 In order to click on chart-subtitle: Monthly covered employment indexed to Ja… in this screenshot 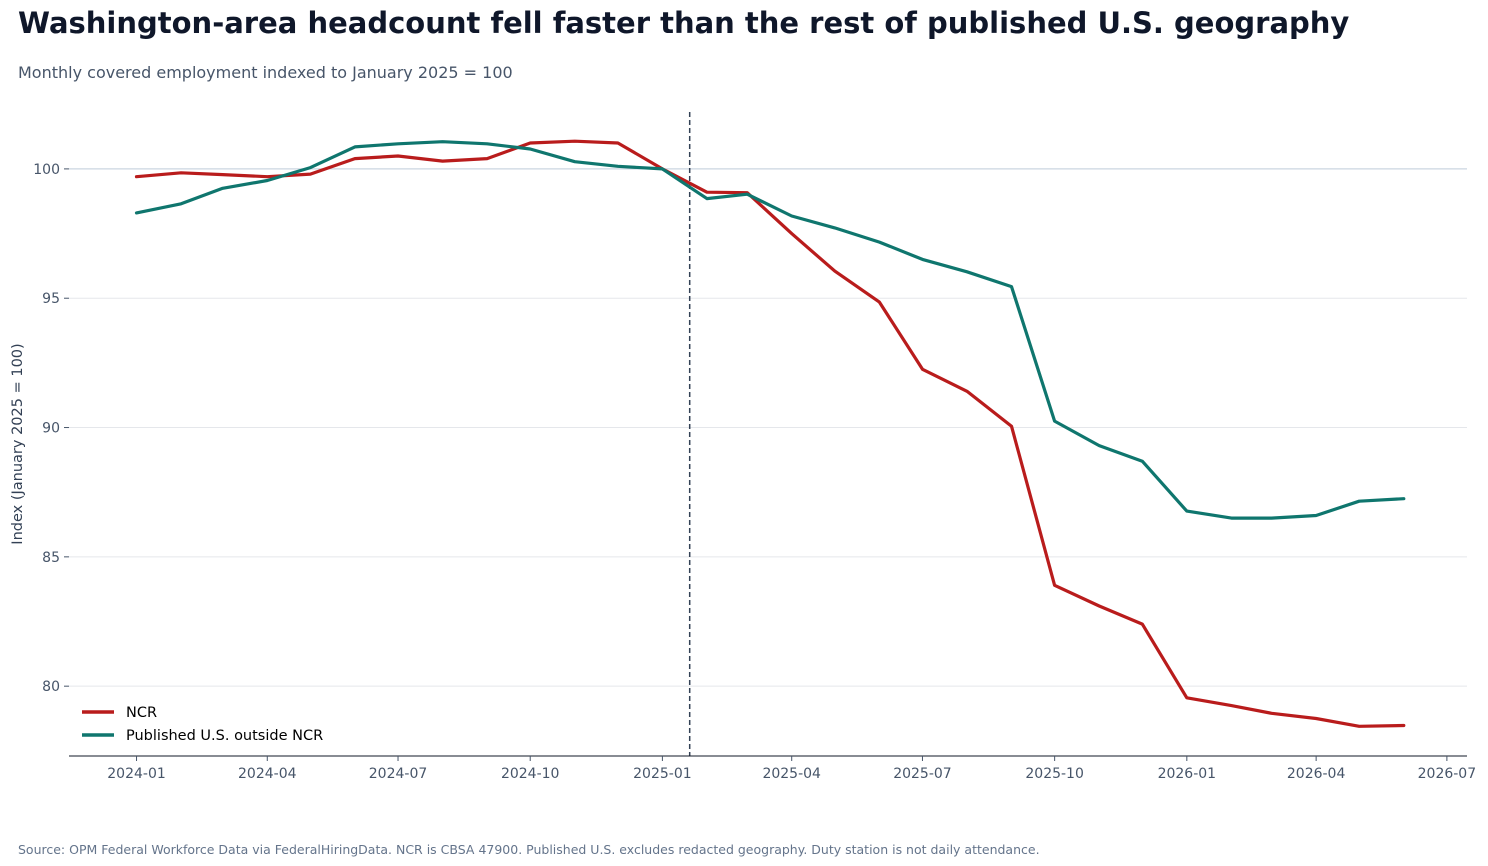, I will do `click(265, 72)`.